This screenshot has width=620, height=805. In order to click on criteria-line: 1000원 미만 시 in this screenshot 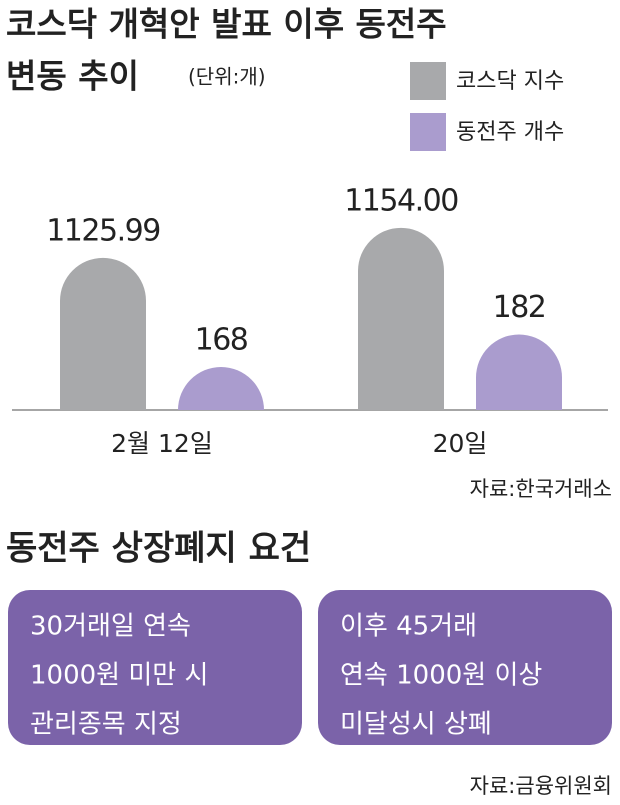, I will do `click(119, 676)`.